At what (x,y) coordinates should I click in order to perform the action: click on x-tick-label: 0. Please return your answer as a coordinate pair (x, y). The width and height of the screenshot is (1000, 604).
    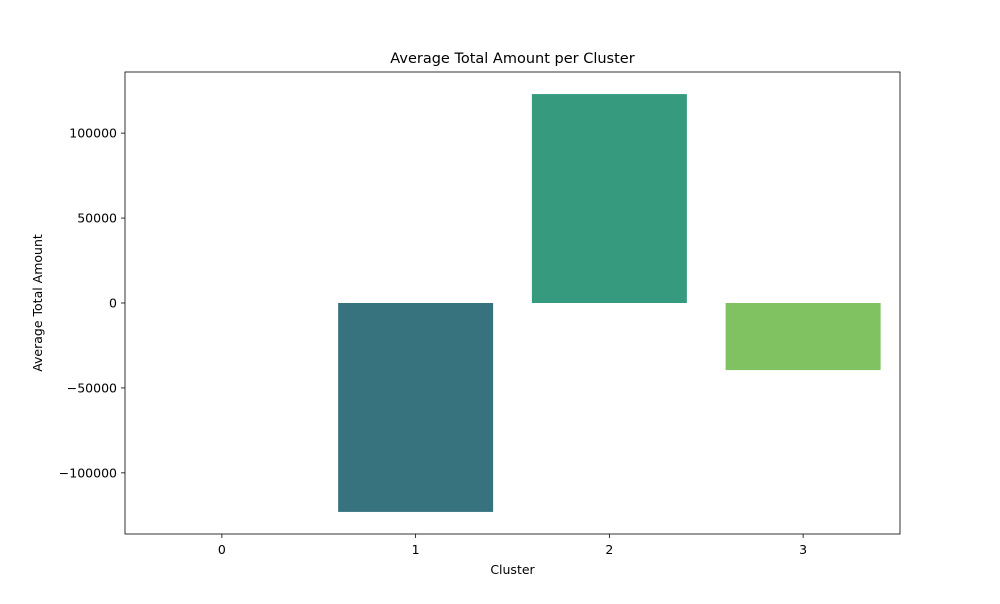
    Looking at the image, I should click on (222, 549).